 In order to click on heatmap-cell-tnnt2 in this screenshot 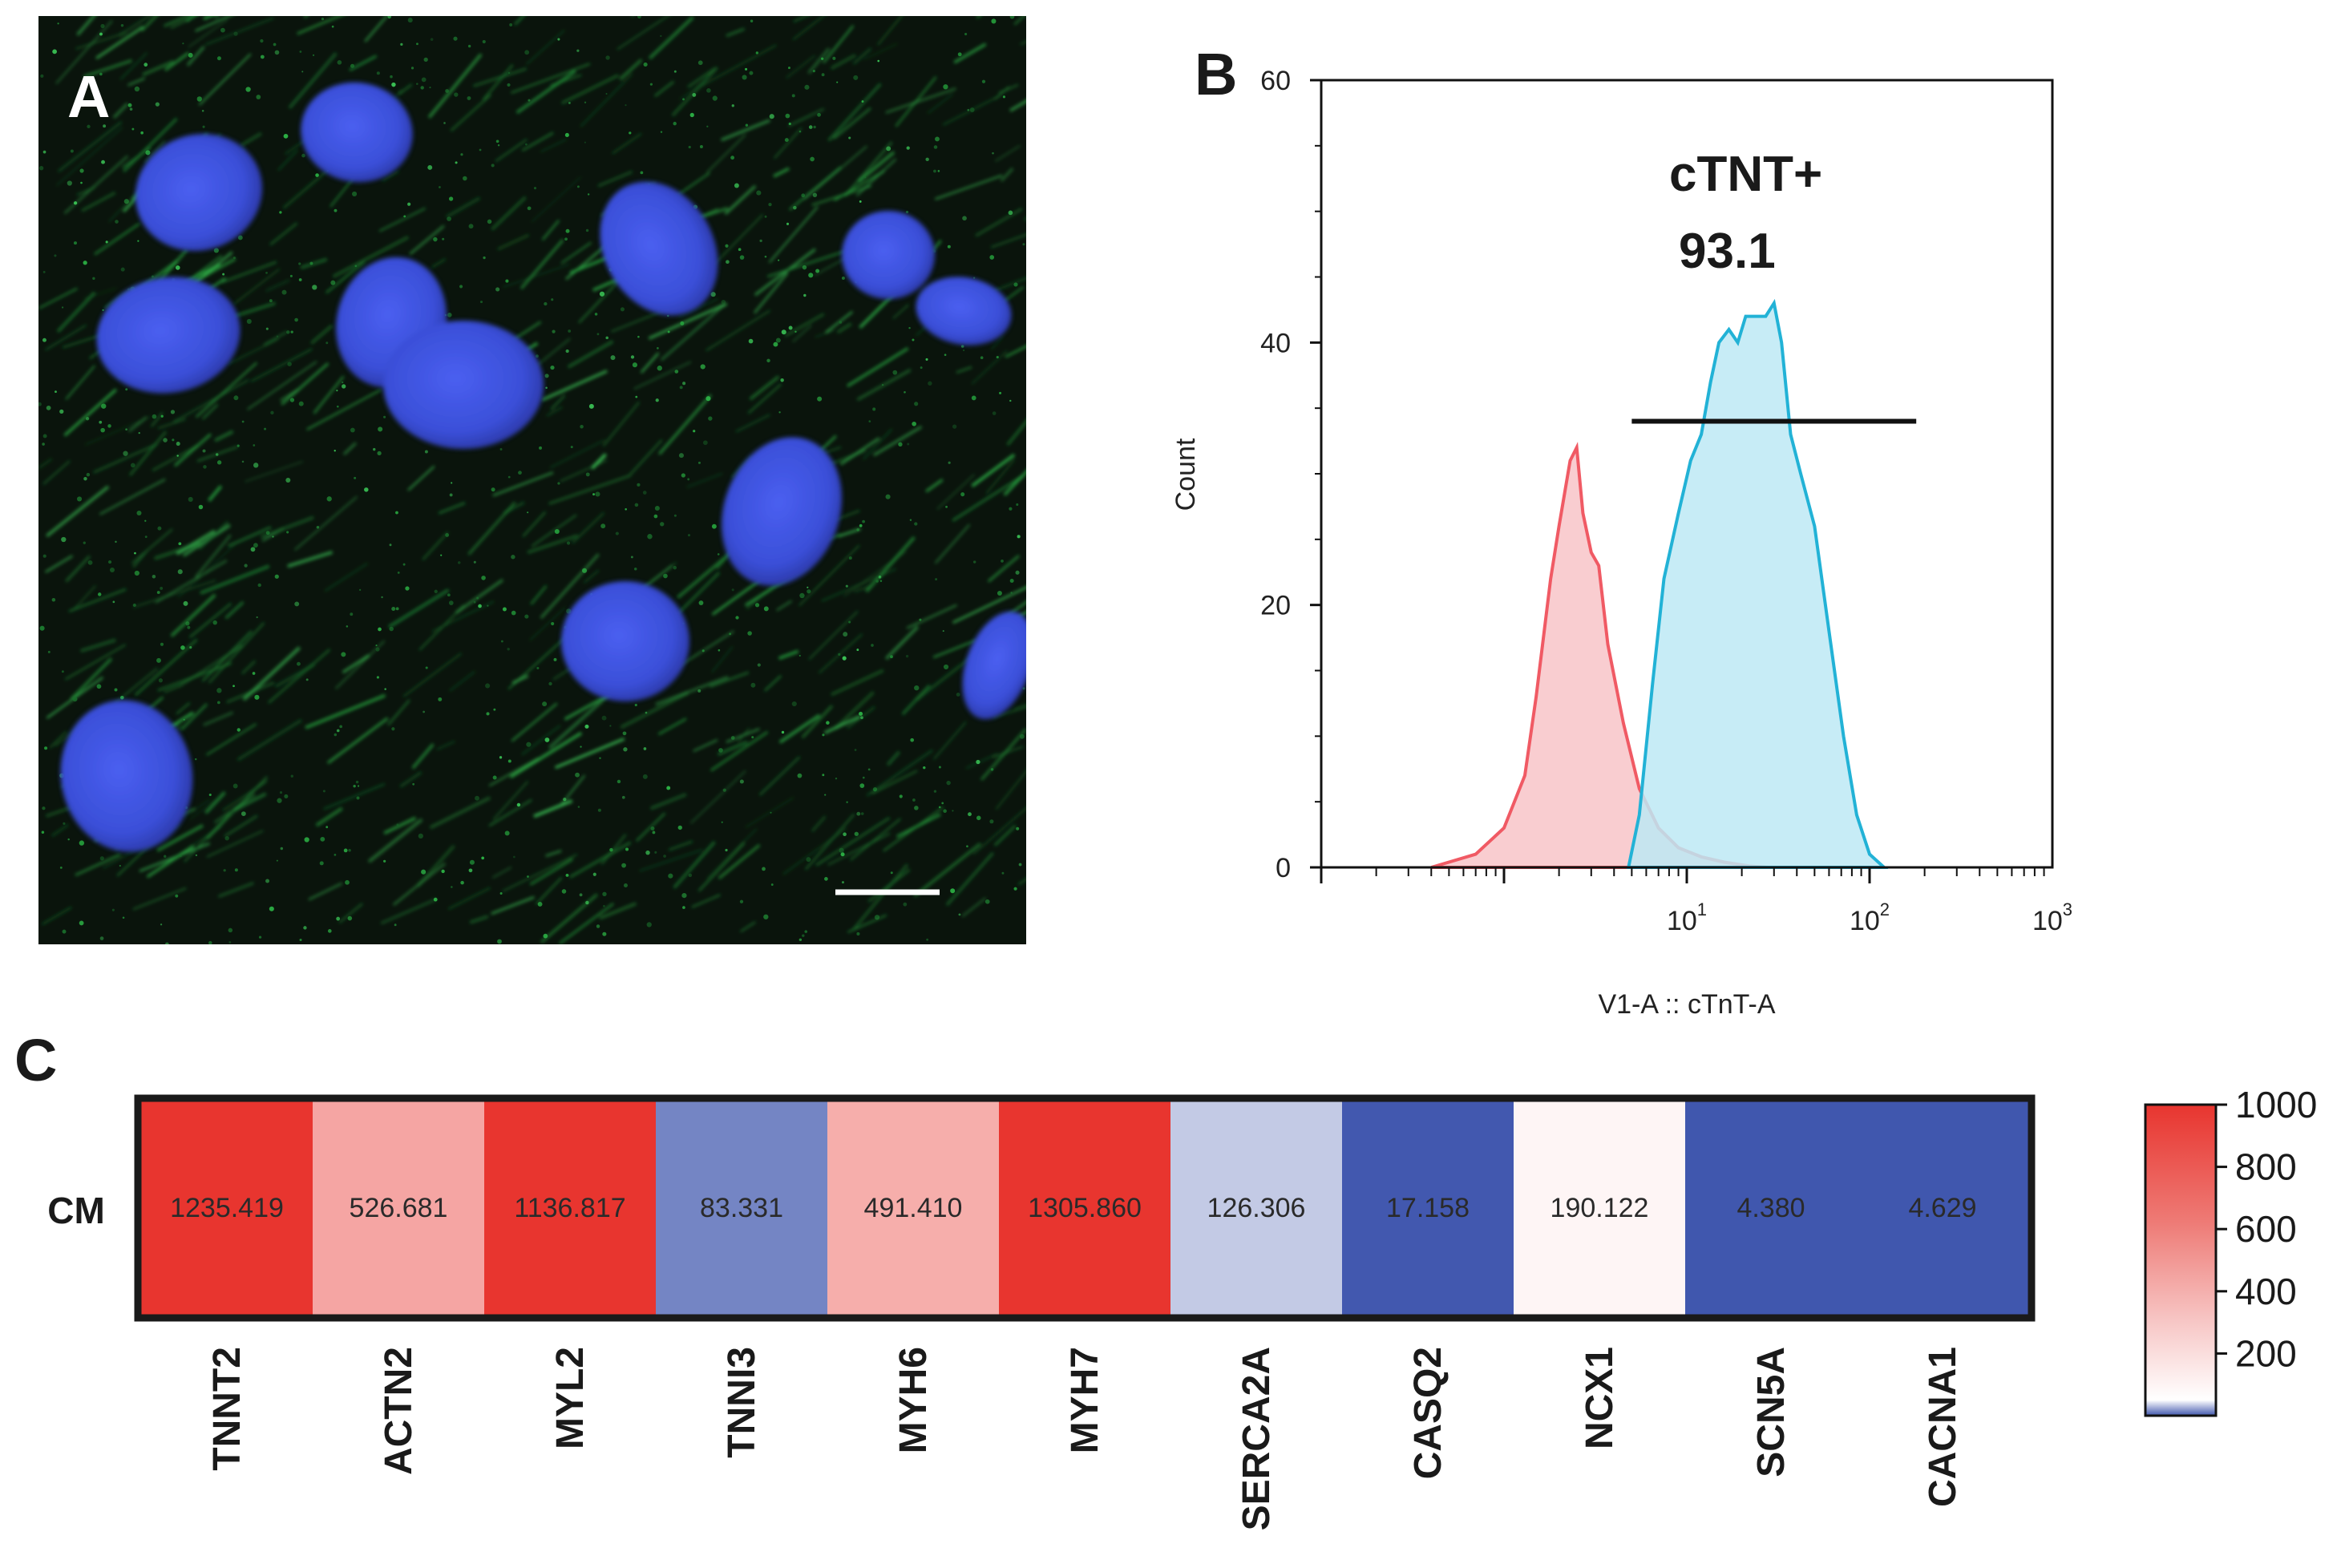, I will do `click(227, 1208)`.